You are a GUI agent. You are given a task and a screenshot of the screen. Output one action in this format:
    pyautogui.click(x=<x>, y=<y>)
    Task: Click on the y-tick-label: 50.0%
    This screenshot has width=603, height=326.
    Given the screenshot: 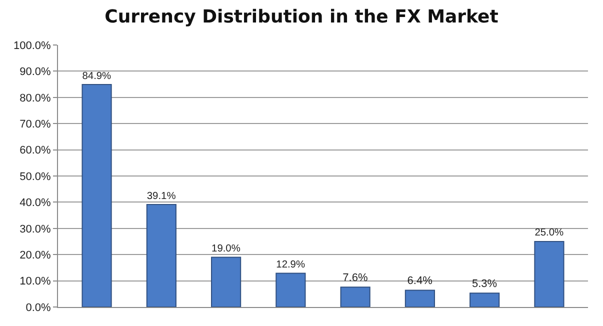 What is the action you would take?
    pyautogui.click(x=36, y=176)
    